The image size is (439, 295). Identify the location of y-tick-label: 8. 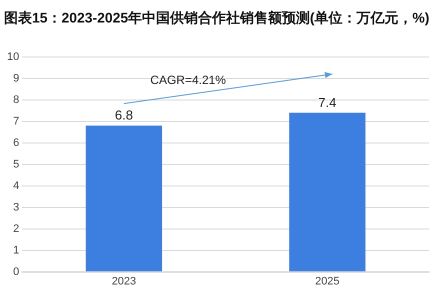
(16, 100).